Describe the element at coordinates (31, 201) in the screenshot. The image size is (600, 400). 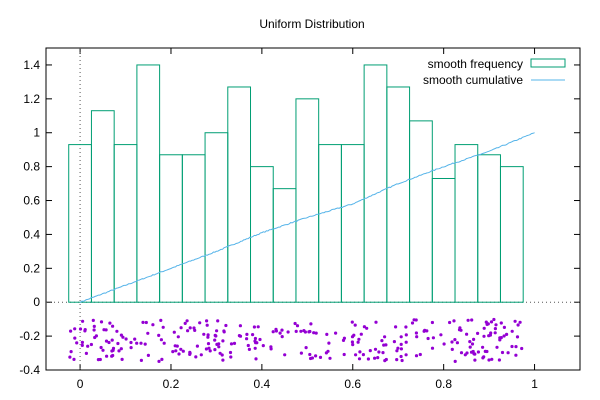
I see `y-tick-label: 0.6` at that location.